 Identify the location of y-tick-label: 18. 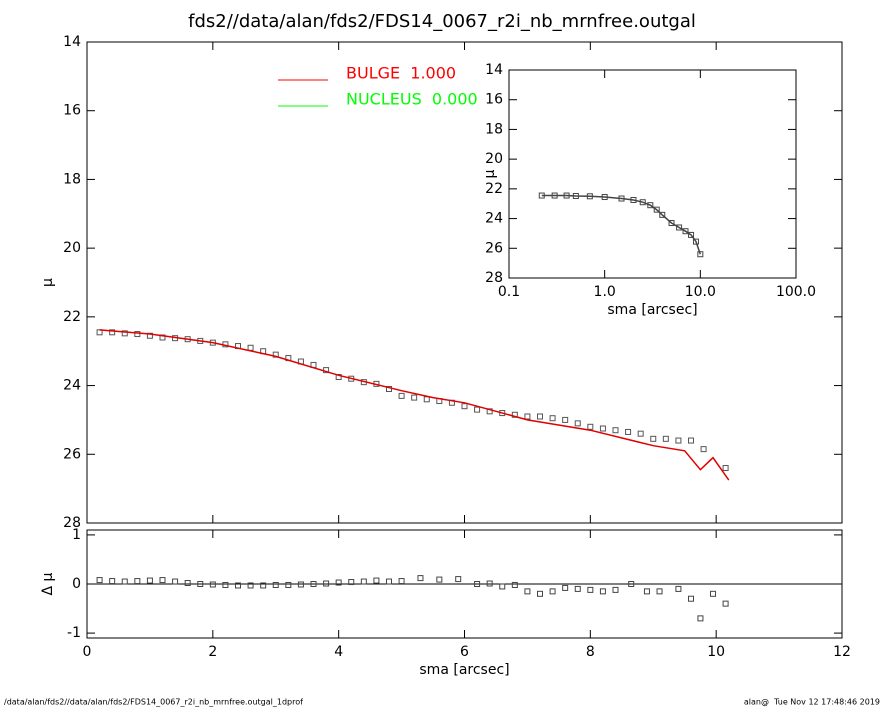
(72, 179).